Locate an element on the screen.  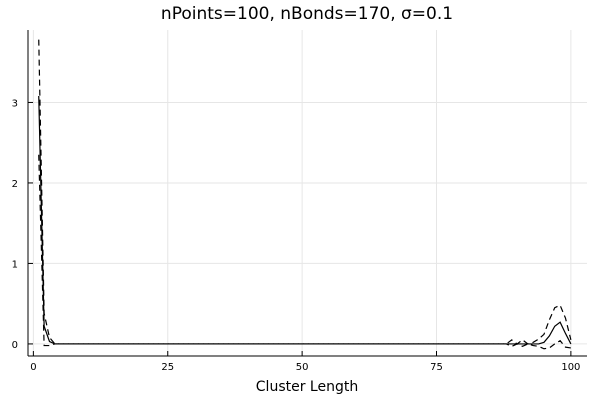
x-tick-label-2: 50 is located at coordinates (302, 367).